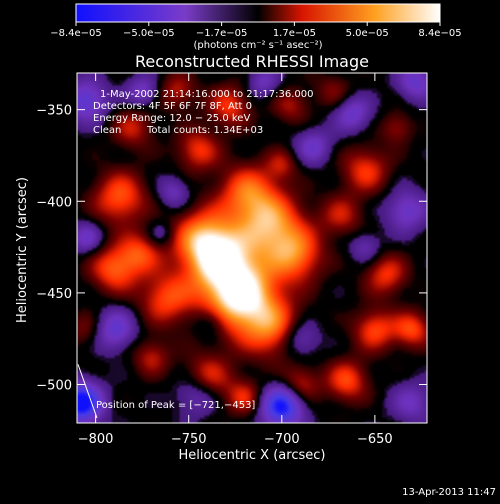 This screenshot has width=500, height=504. Describe the element at coordinates (439, 33) in the screenshot. I see `colorbar-tick-label: 8.4e−05` at that location.